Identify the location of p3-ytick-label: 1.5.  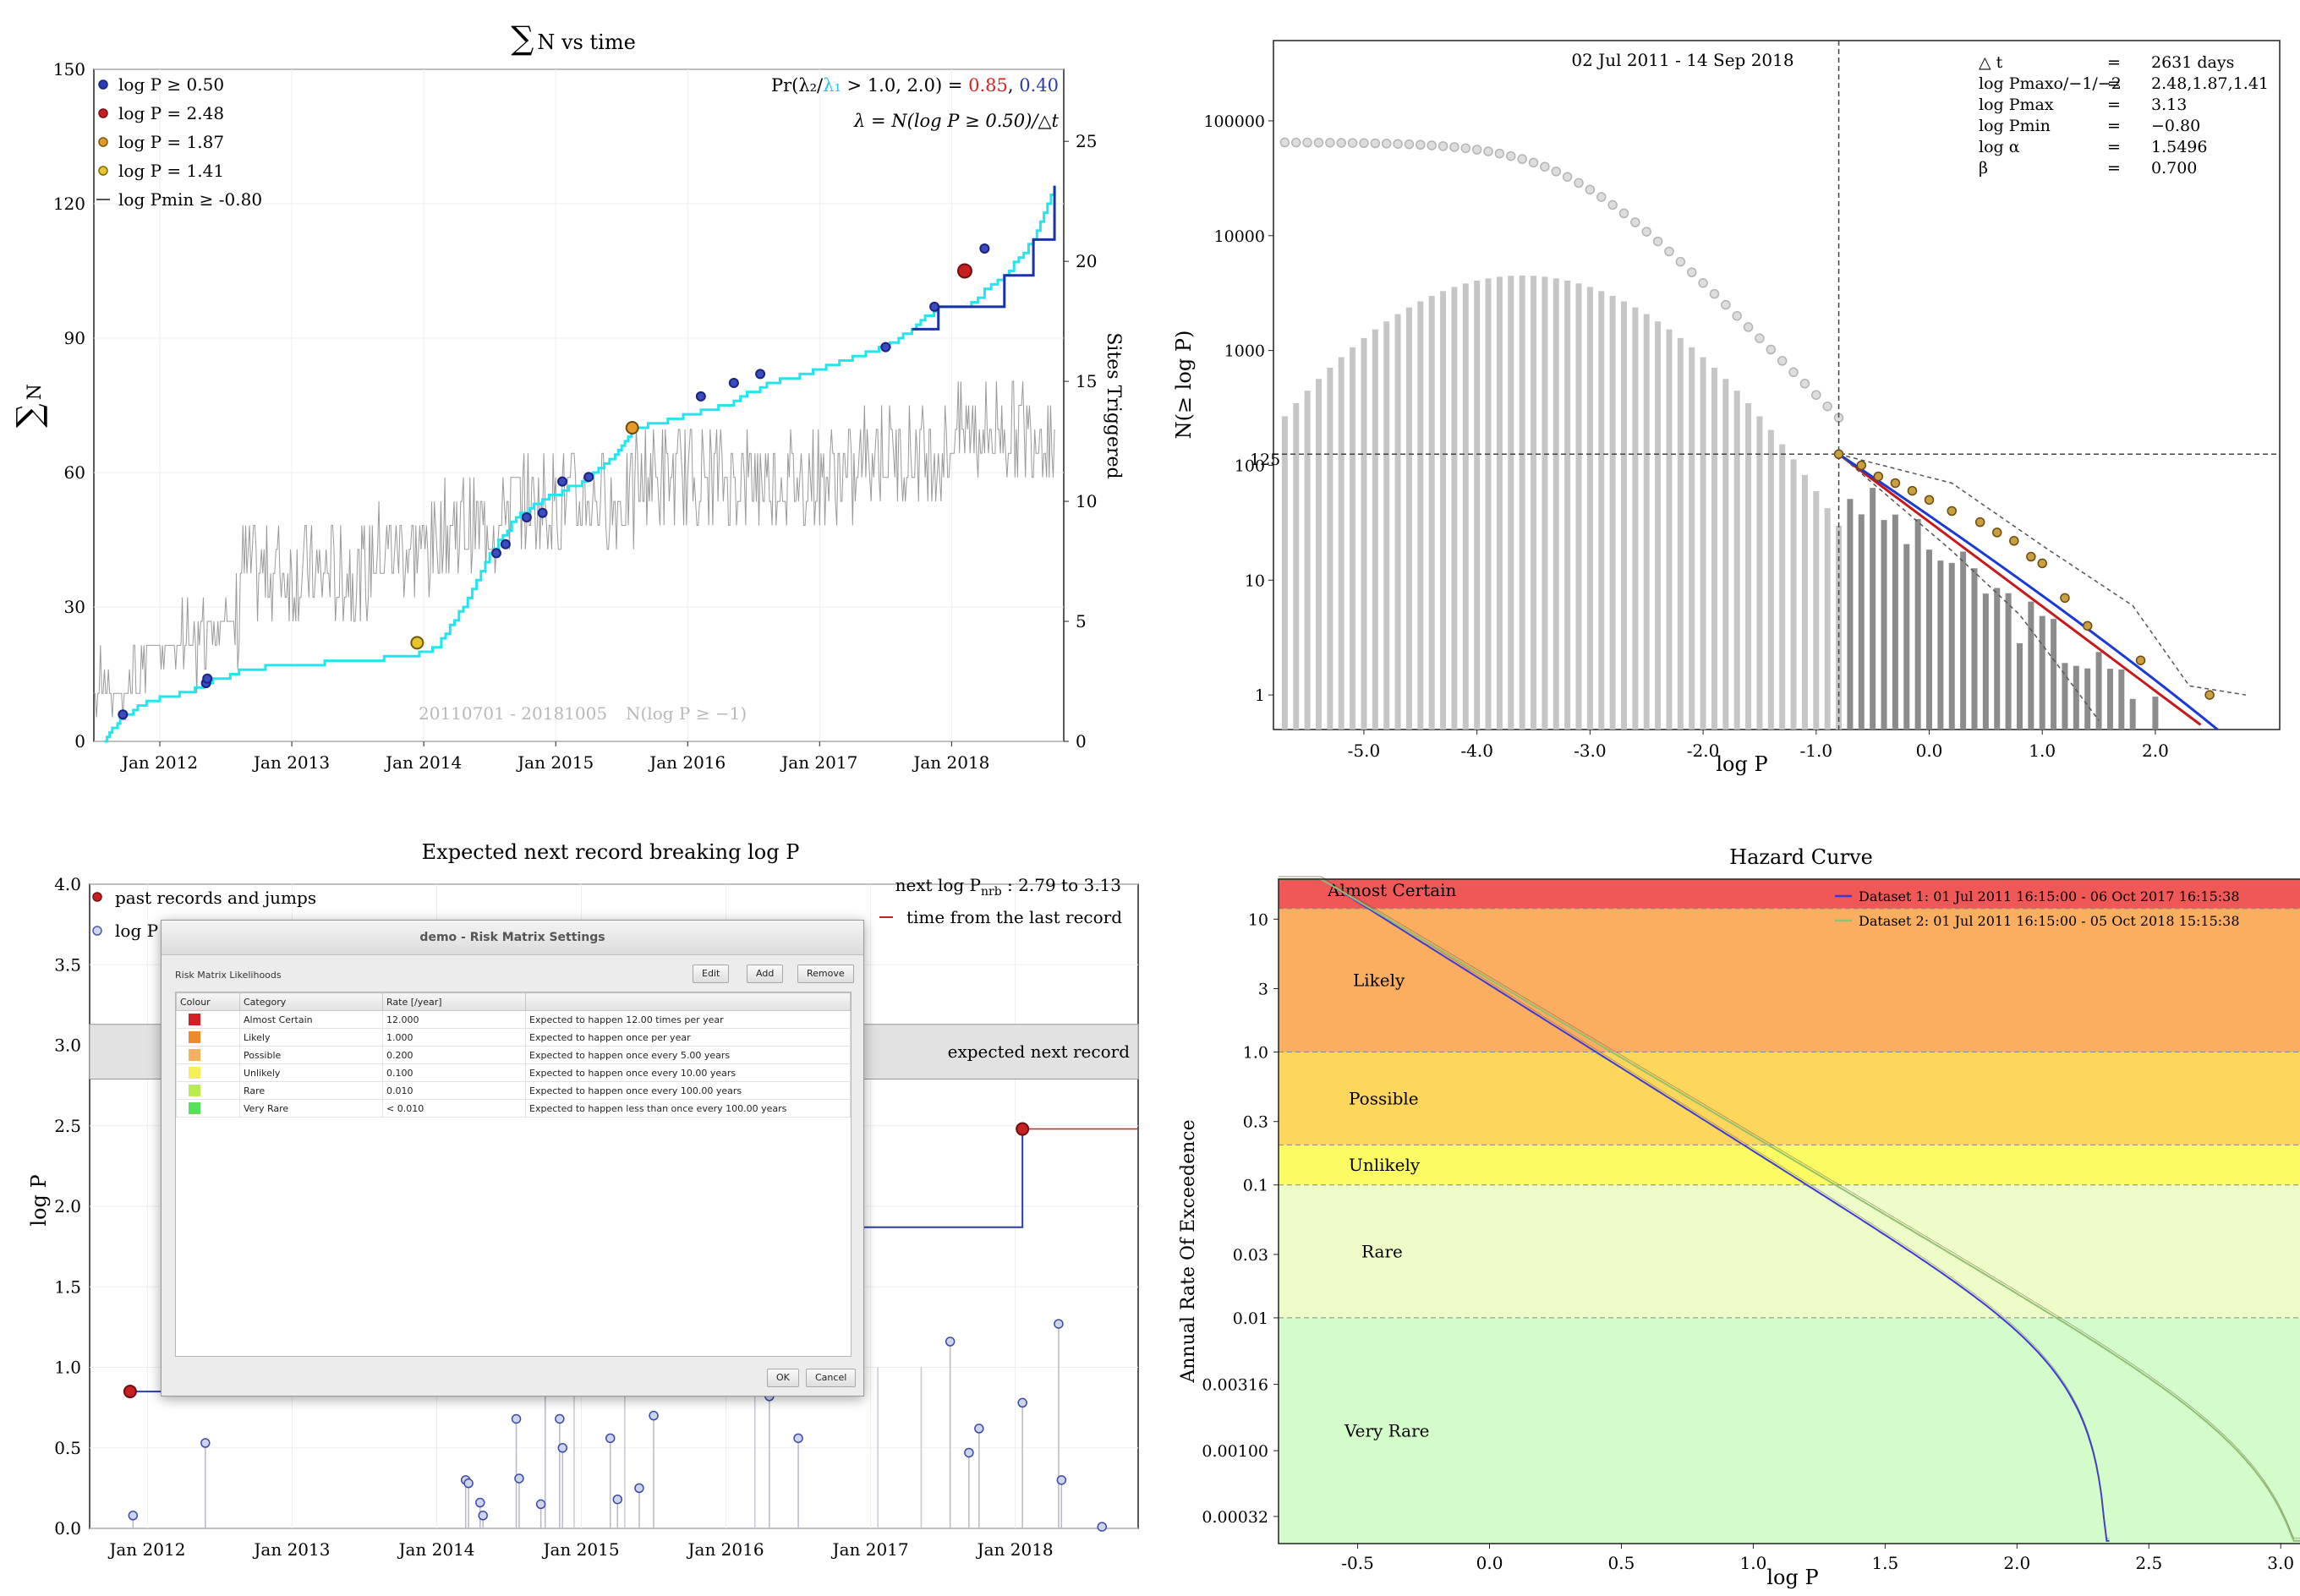
(68, 1286).